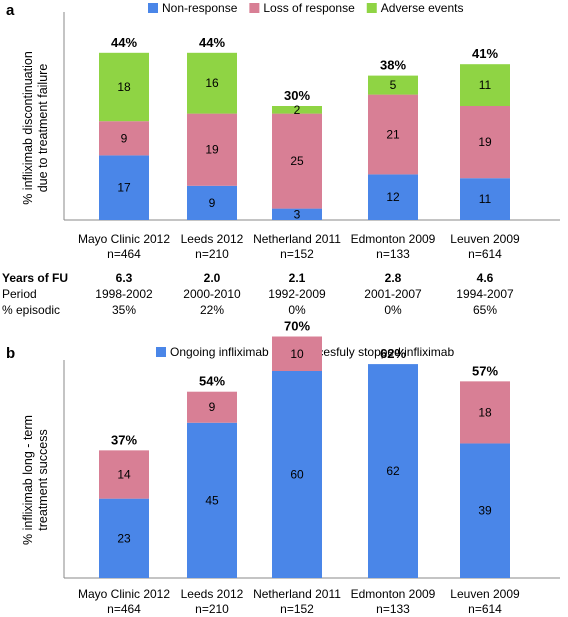 The height and width of the screenshot is (617, 568). Describe the element at coordinates (393, 310) in the screenshot. I see `table-cell-2-3: 0%` at that location.